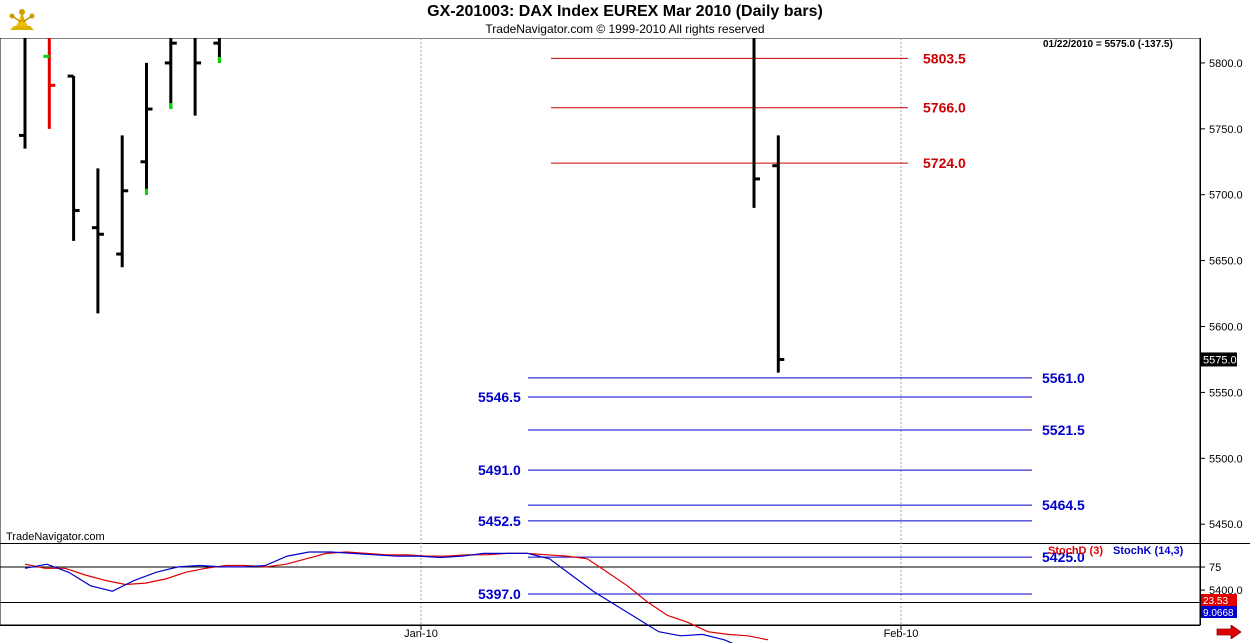 Image resolution: width=1250 pixels, height=643 pixels. What do you see at coordinates (944, 108) in the screenshot?
I see `price-level-label: 5766.0` at bounding box center [944, 108].